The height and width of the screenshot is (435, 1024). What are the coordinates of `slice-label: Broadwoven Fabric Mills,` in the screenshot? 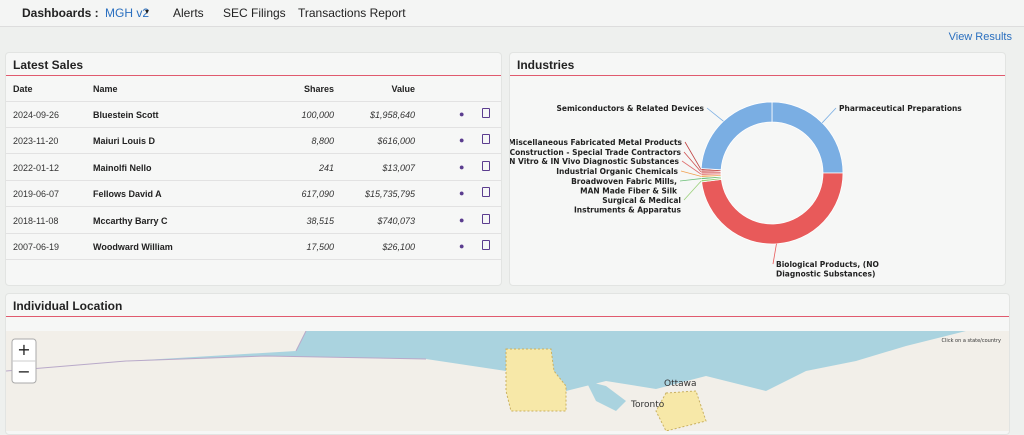 It's located at (624, 181).